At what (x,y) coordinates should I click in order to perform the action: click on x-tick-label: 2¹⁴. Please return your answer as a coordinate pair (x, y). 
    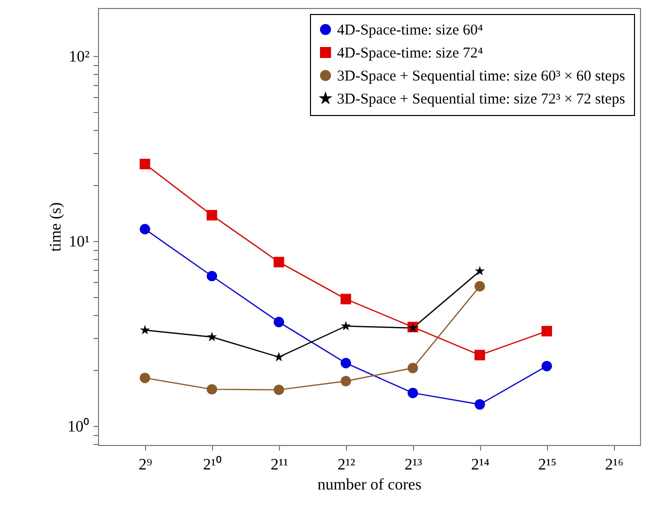
    Looking at the image, I should click on (480, 465).